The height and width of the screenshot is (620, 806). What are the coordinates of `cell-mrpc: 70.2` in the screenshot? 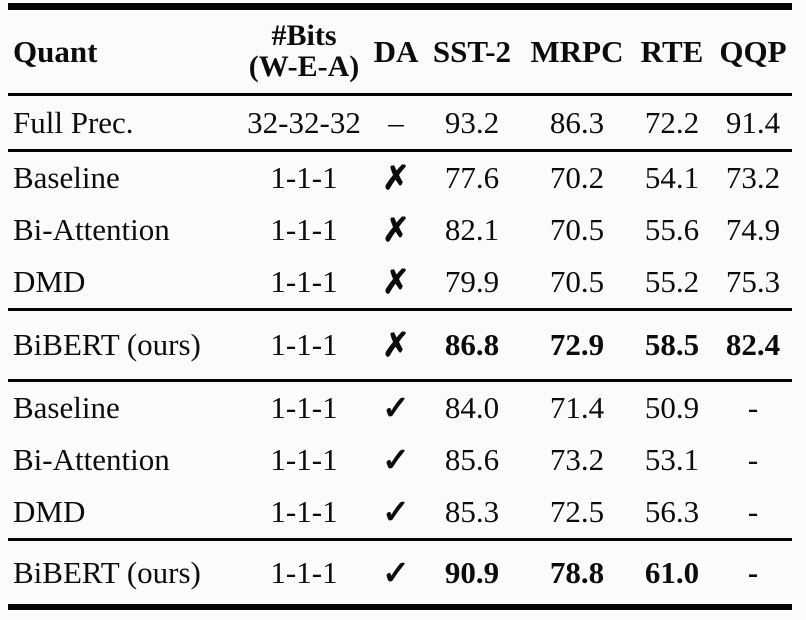 It's located at (577, 177).